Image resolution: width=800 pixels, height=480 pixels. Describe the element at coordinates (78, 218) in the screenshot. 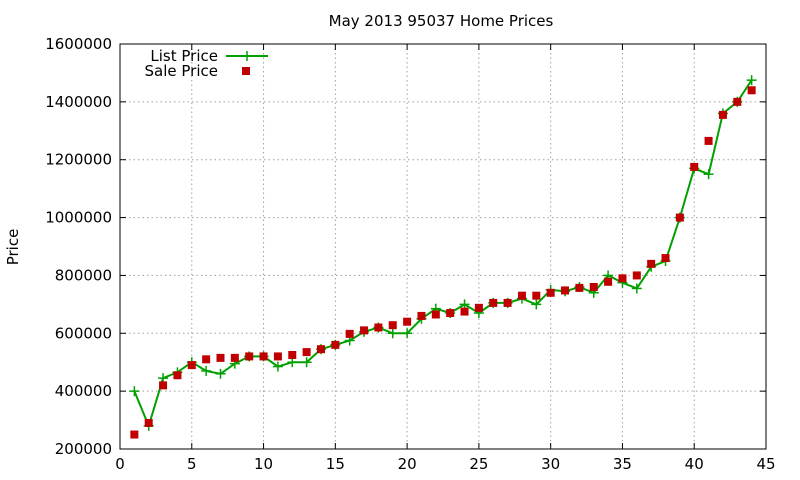

I see `y-tick-label: 1000000` at that location.